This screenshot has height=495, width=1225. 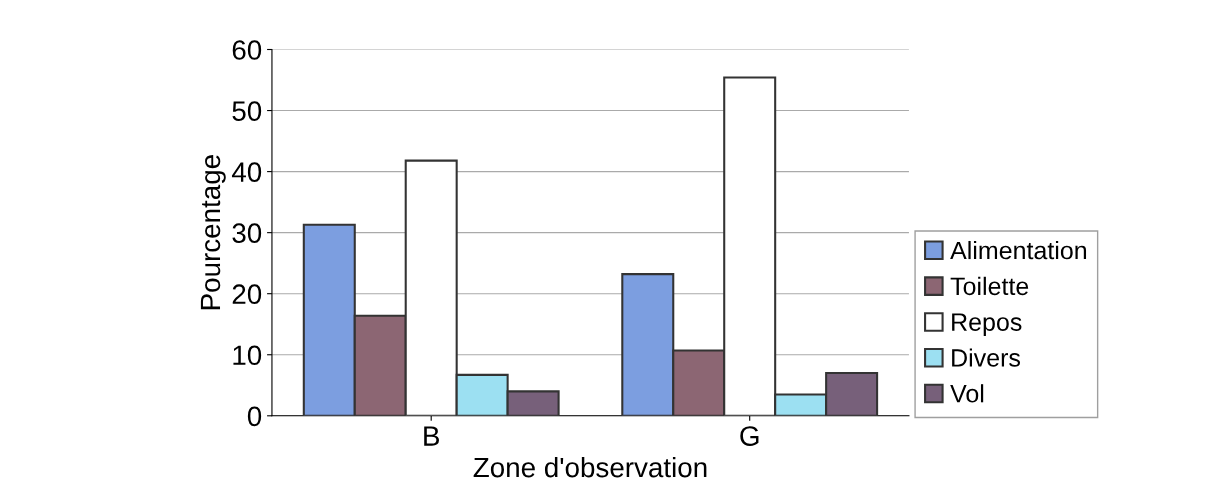 What do you see at coordinates (247, 233) in the screenshot?
I see `y-tick-label: 30` at bounding box center [247, 233].